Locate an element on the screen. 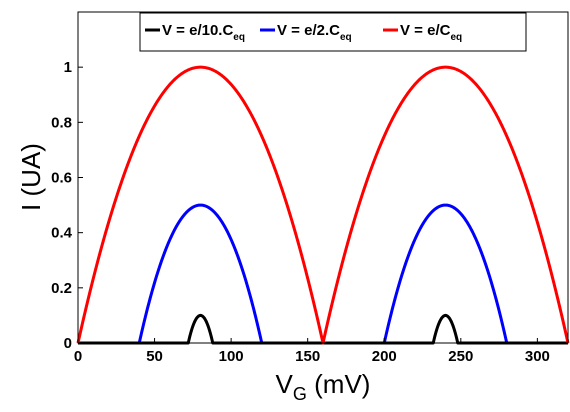 The width and height of the screenshot is (570, 412). x-axis-label-sub: G is located at coordinates (300, 394).